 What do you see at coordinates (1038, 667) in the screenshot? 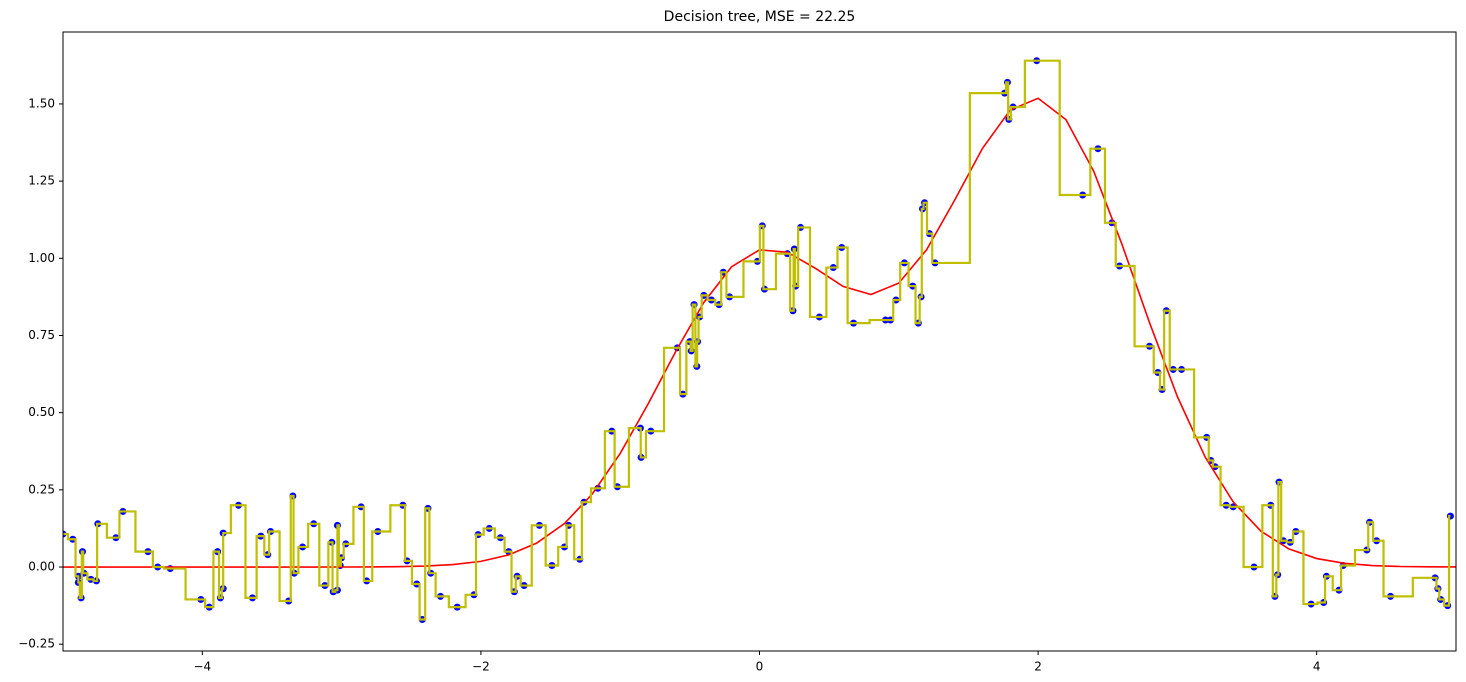
I see `x-tick-label: 2` at bounding box center [1038, 667].